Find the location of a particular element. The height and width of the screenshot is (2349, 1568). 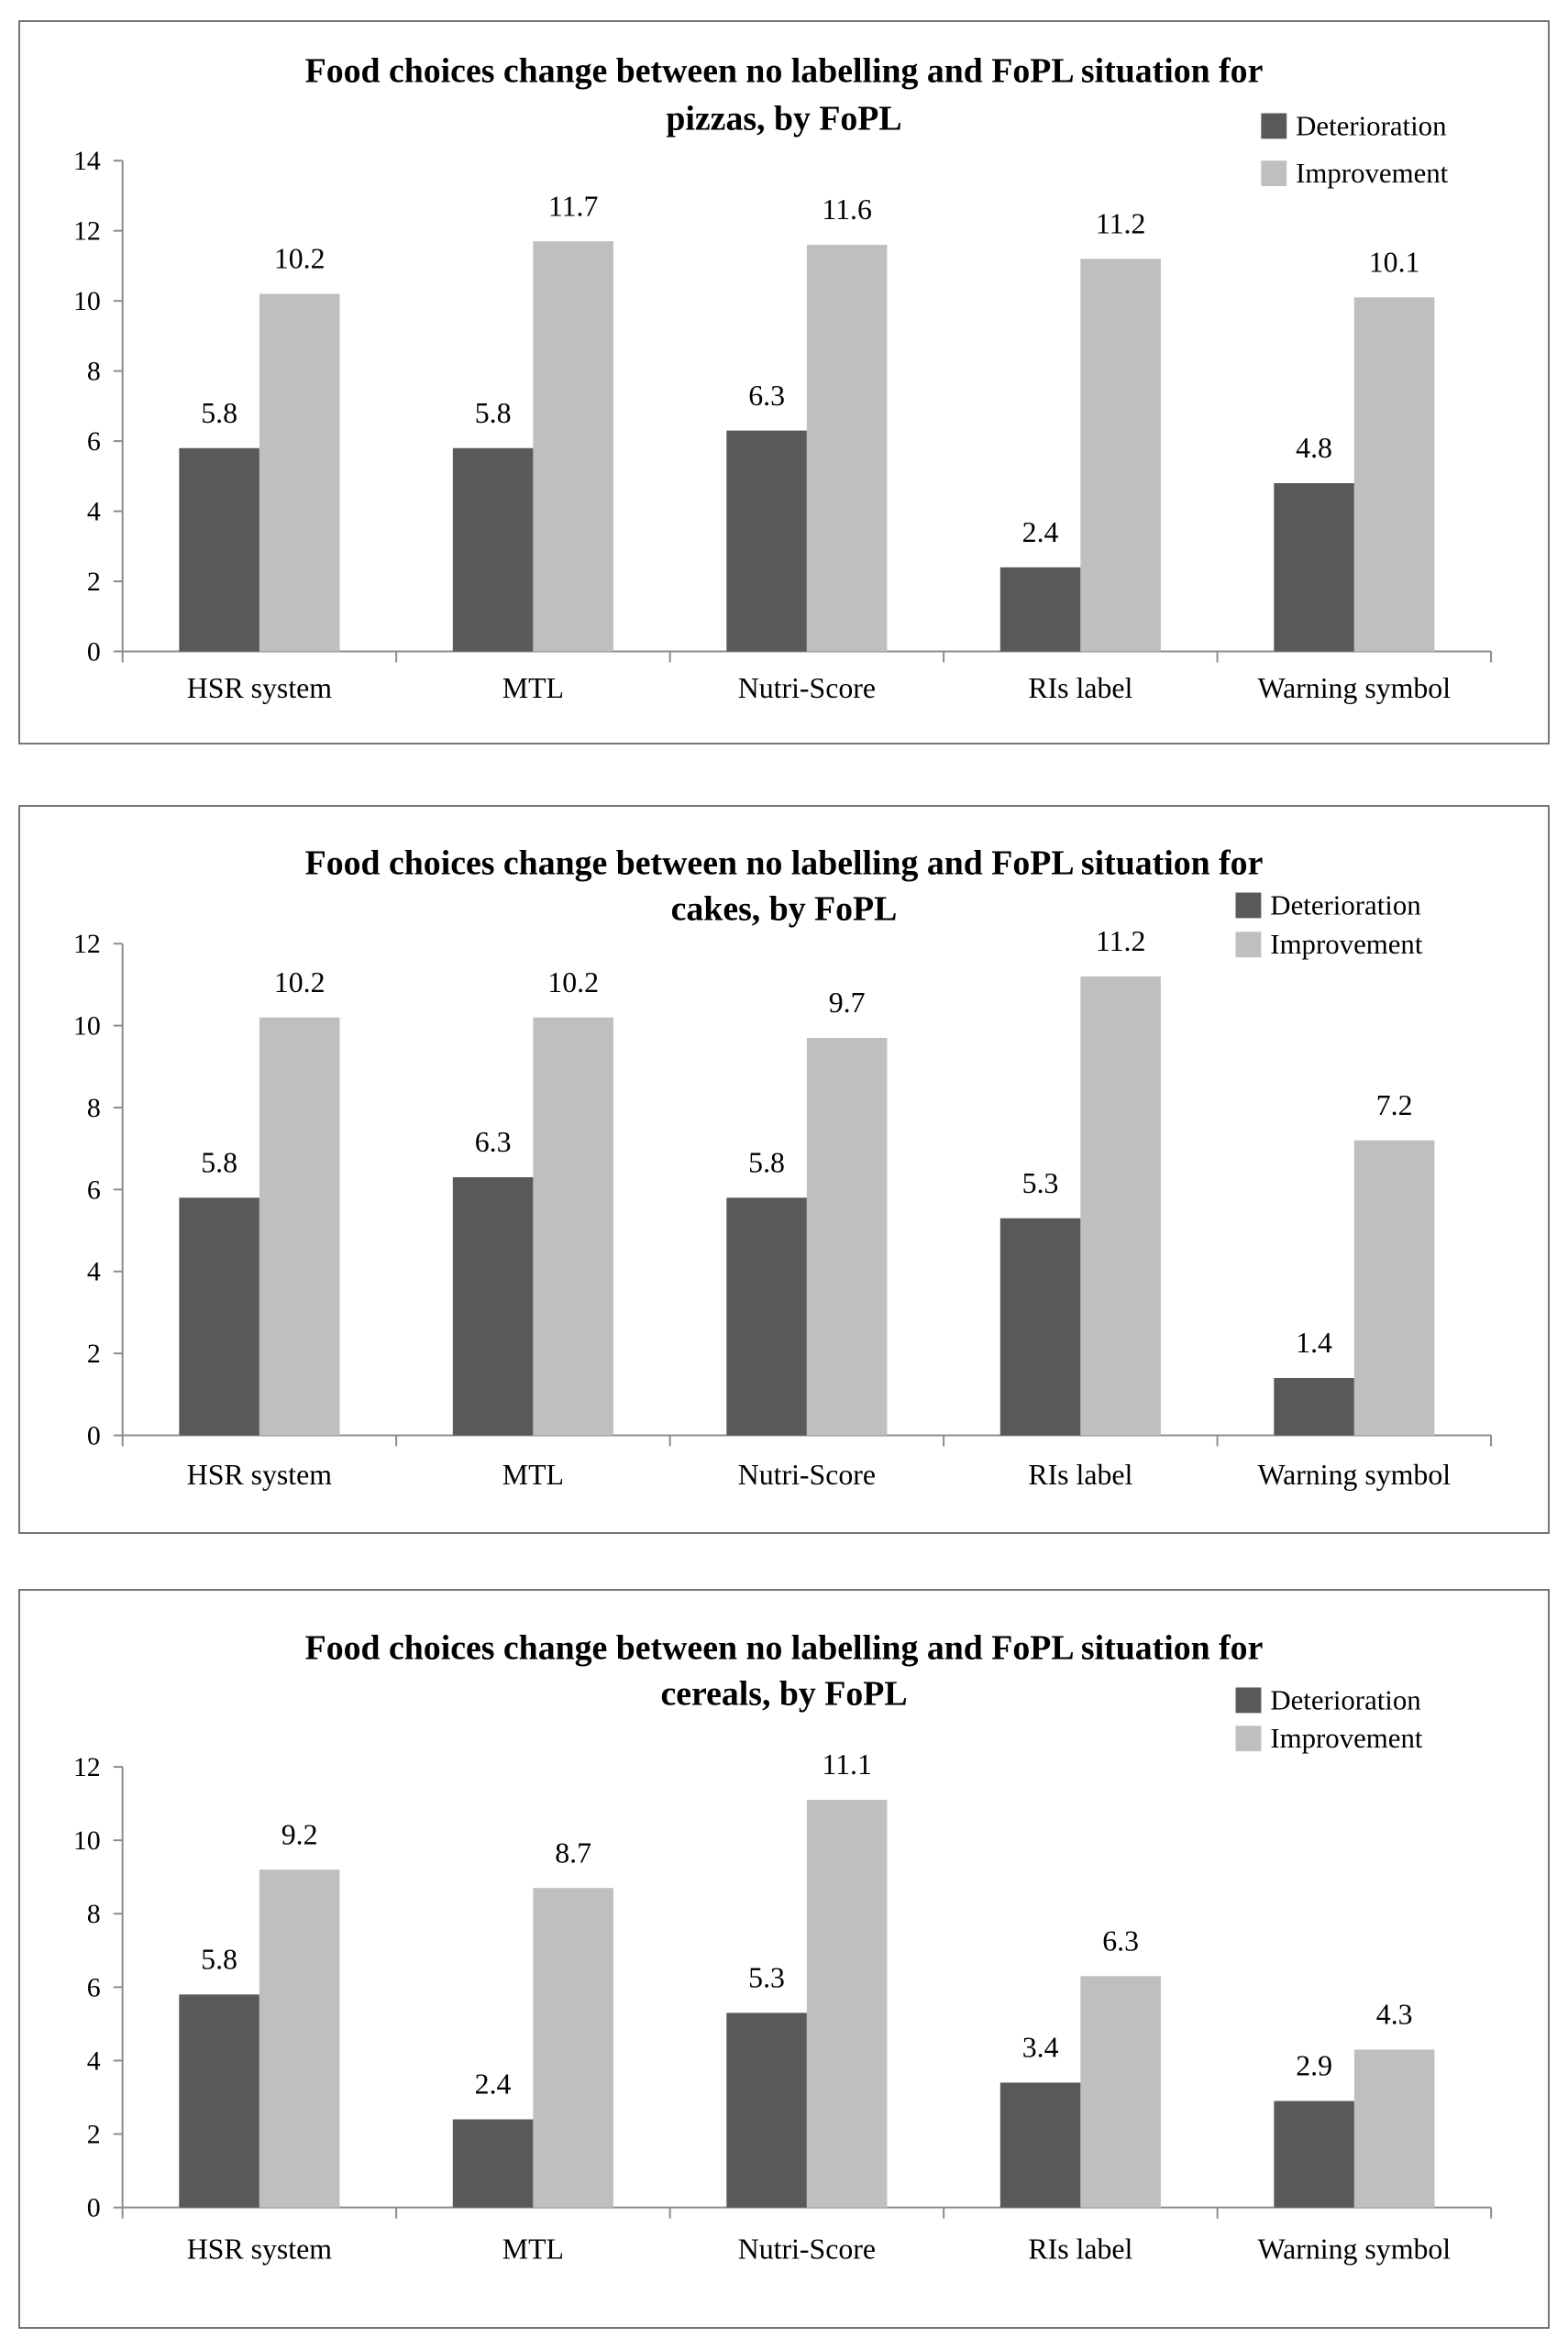

data-label-improvement-hsr-system: 9.2 is located at coordinates (300, 1834).